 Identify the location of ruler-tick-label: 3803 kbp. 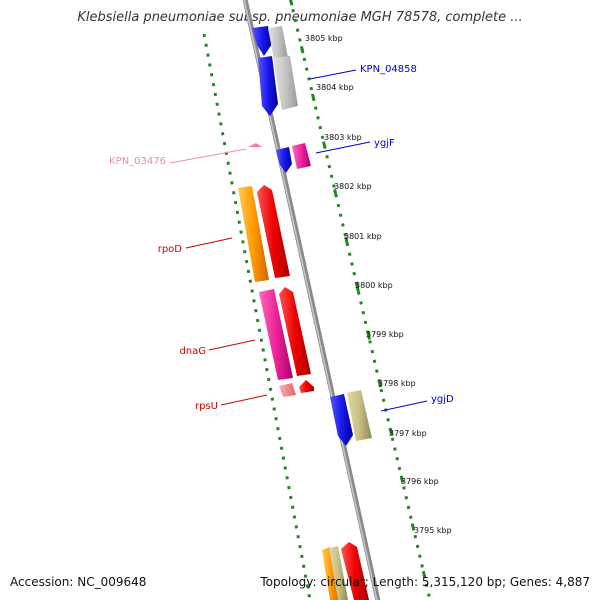
(343, 137).